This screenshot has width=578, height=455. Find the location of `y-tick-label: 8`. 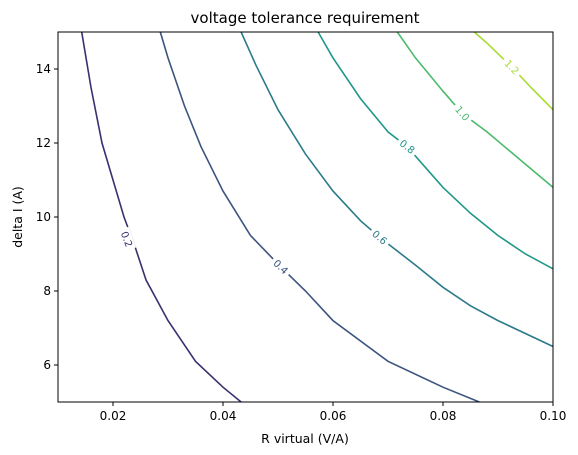

y-tick-label: 8 is located at coordinates (47, 291).